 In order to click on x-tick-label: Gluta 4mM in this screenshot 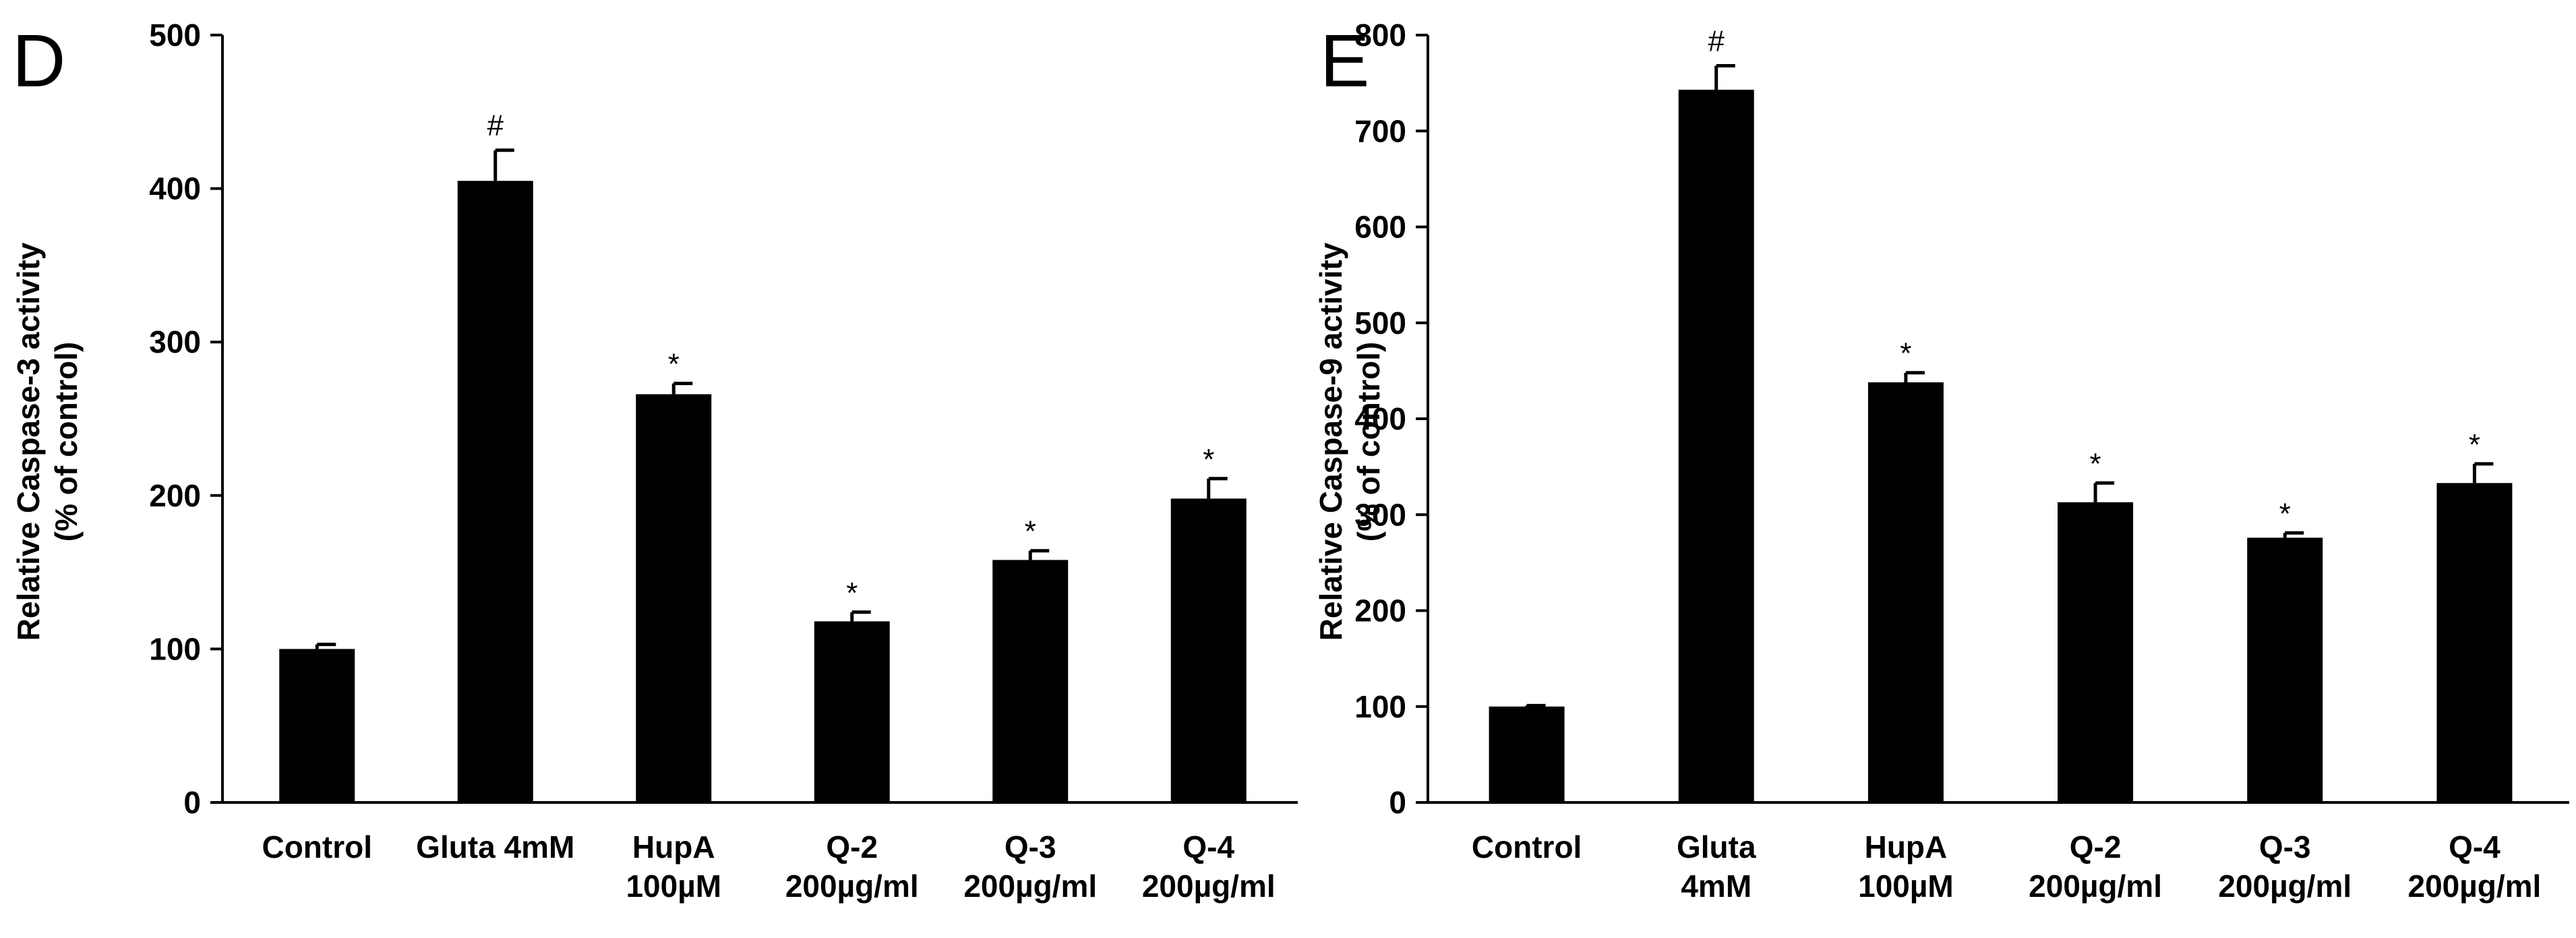, I will do `click(495, 846)`.